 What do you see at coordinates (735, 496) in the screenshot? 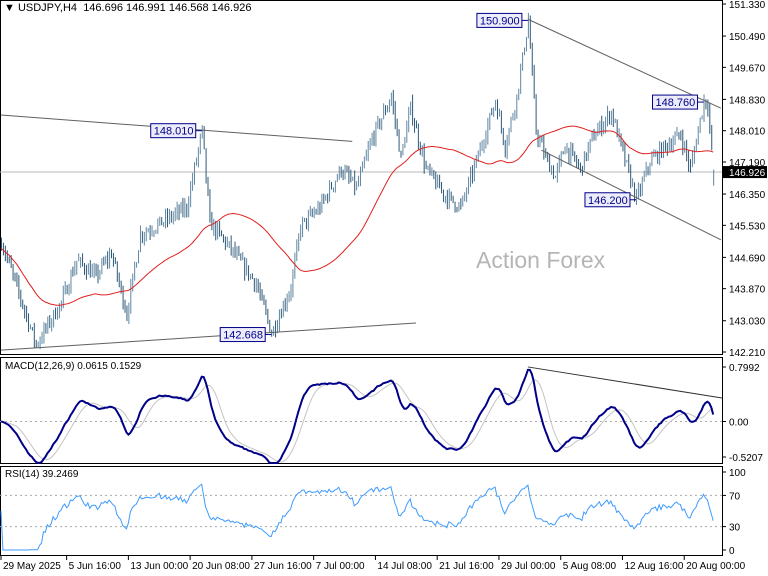
I see `rsi-tick-label: 70` at bounding box center [735, 496].